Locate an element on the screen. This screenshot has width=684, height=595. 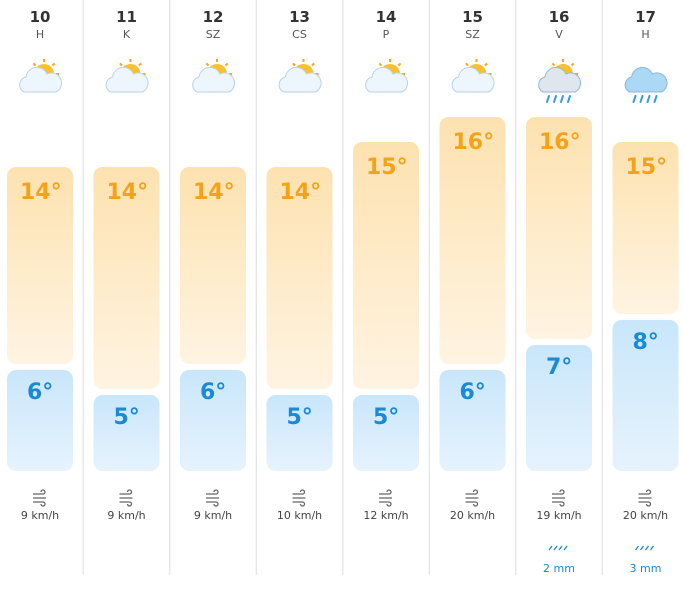
low-label: 8° is located at coordinates (646, 342).